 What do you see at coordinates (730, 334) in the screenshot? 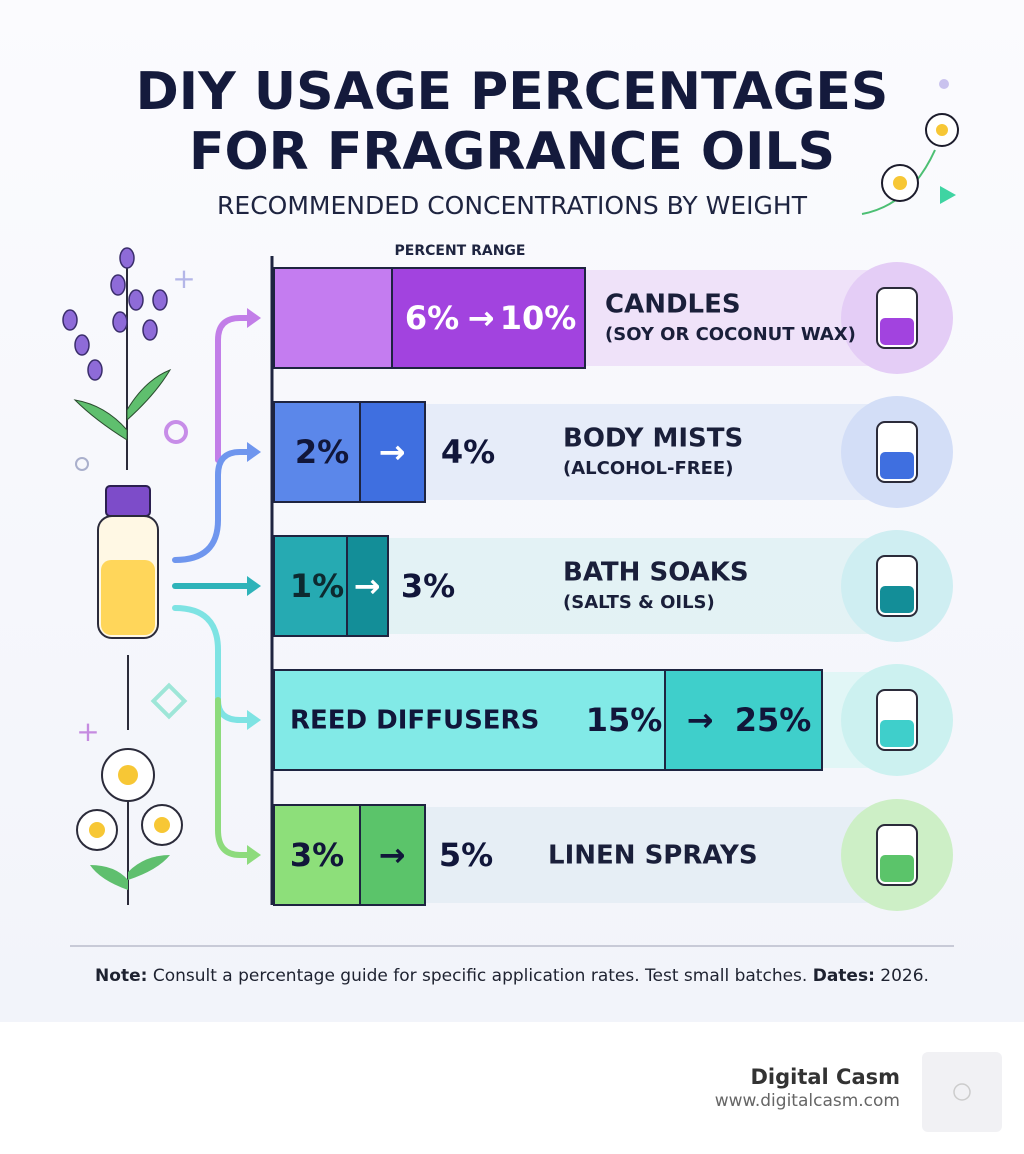
I see `item-detail: (SOY OR COCONUT WAX)` at bounding box center [730, 334].